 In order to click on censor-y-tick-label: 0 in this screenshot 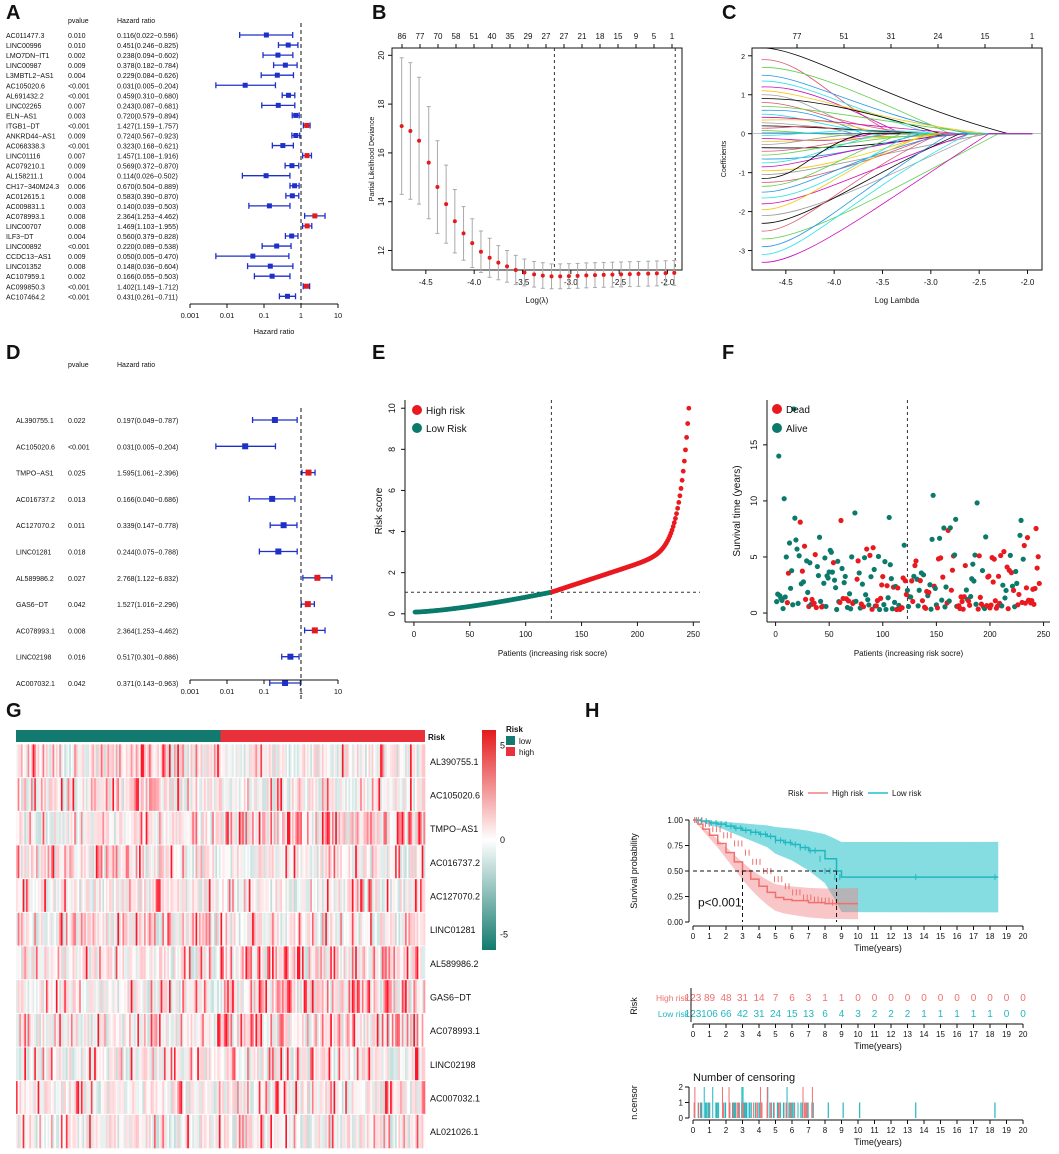, I will do `click(681, 1118)`.